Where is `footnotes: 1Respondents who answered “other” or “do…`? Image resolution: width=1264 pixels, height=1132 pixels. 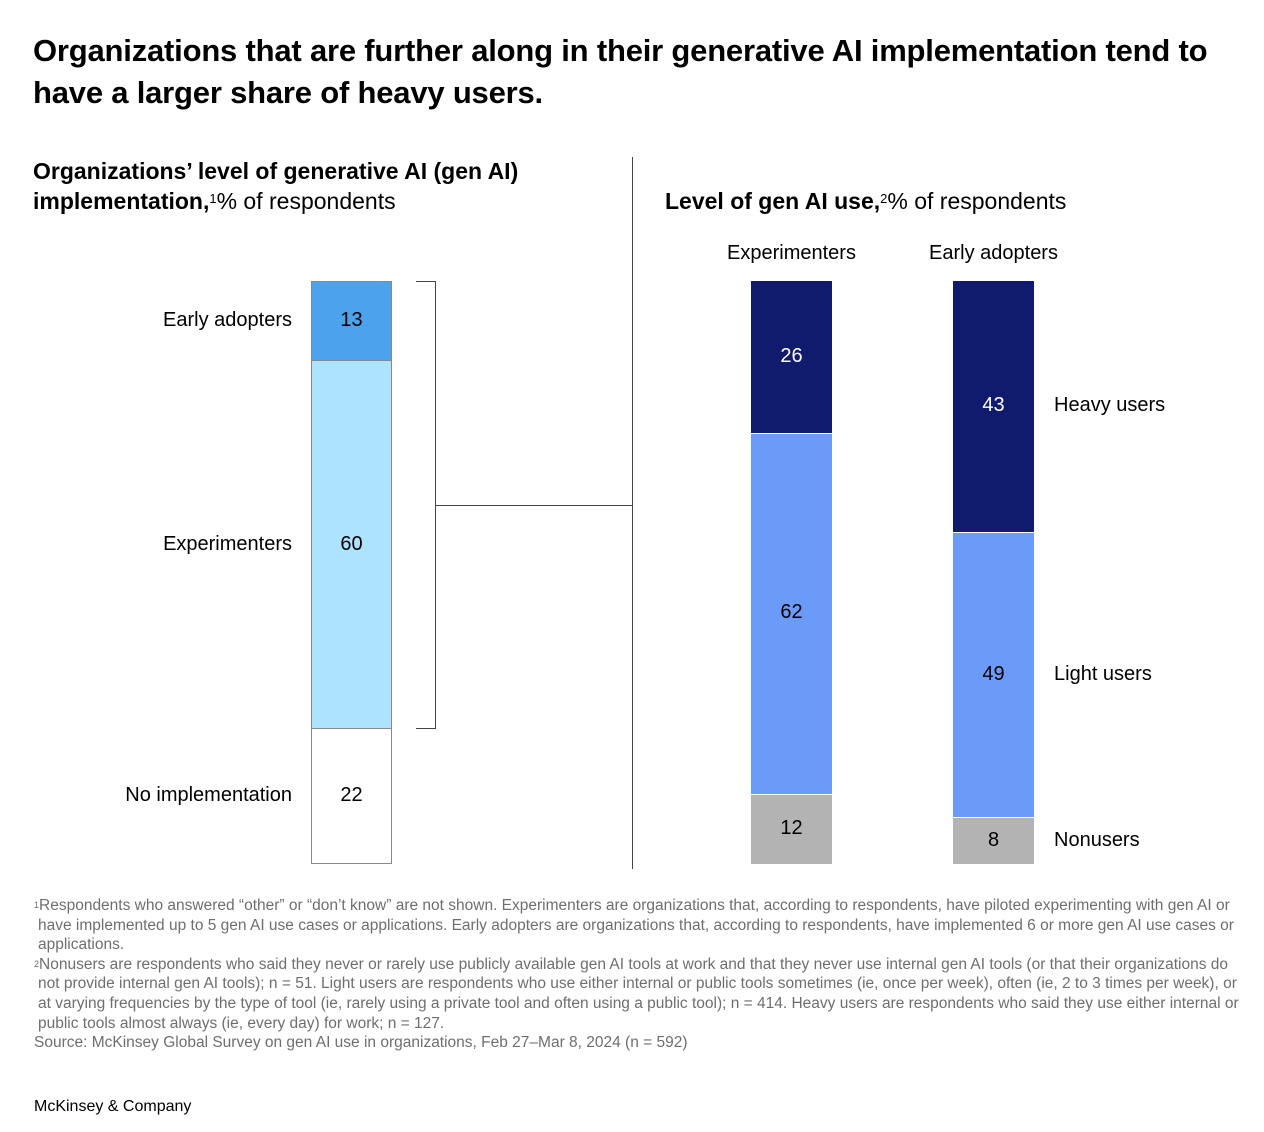
footnotes: 1Respondents who answered “other” or “do… is located at coordinates (639, 974).